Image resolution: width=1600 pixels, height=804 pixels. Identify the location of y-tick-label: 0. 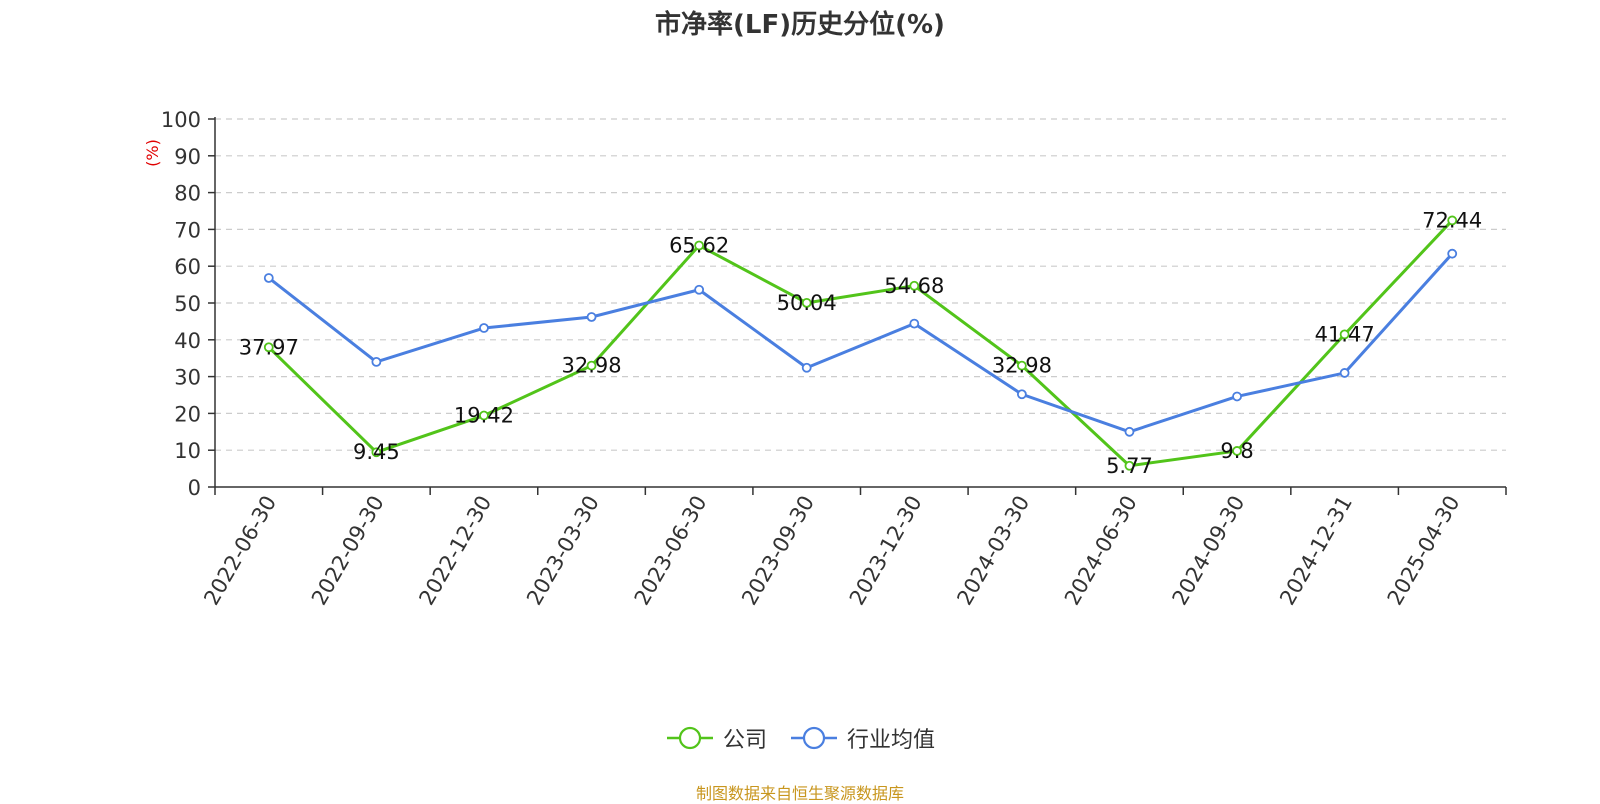
(194, 488).